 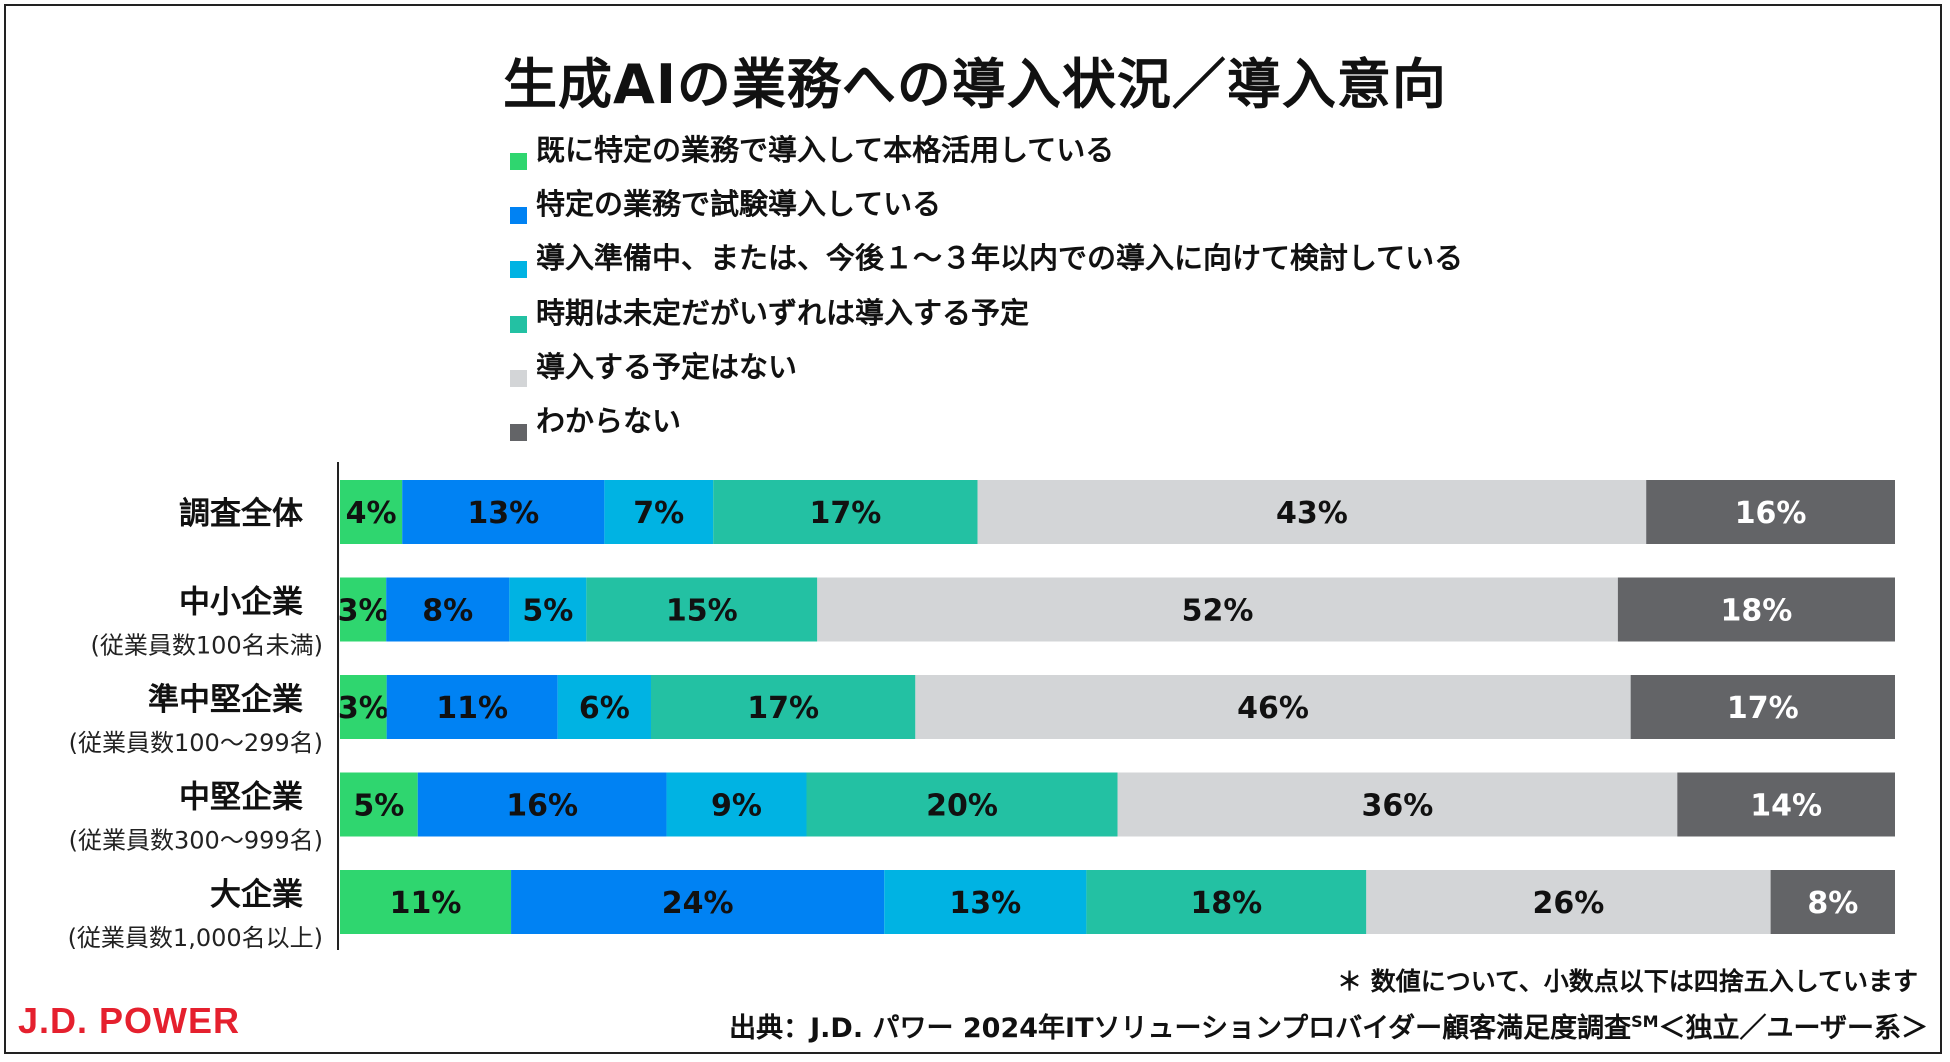 I want to click on bar-all-trial, so click(x=503, y=512).